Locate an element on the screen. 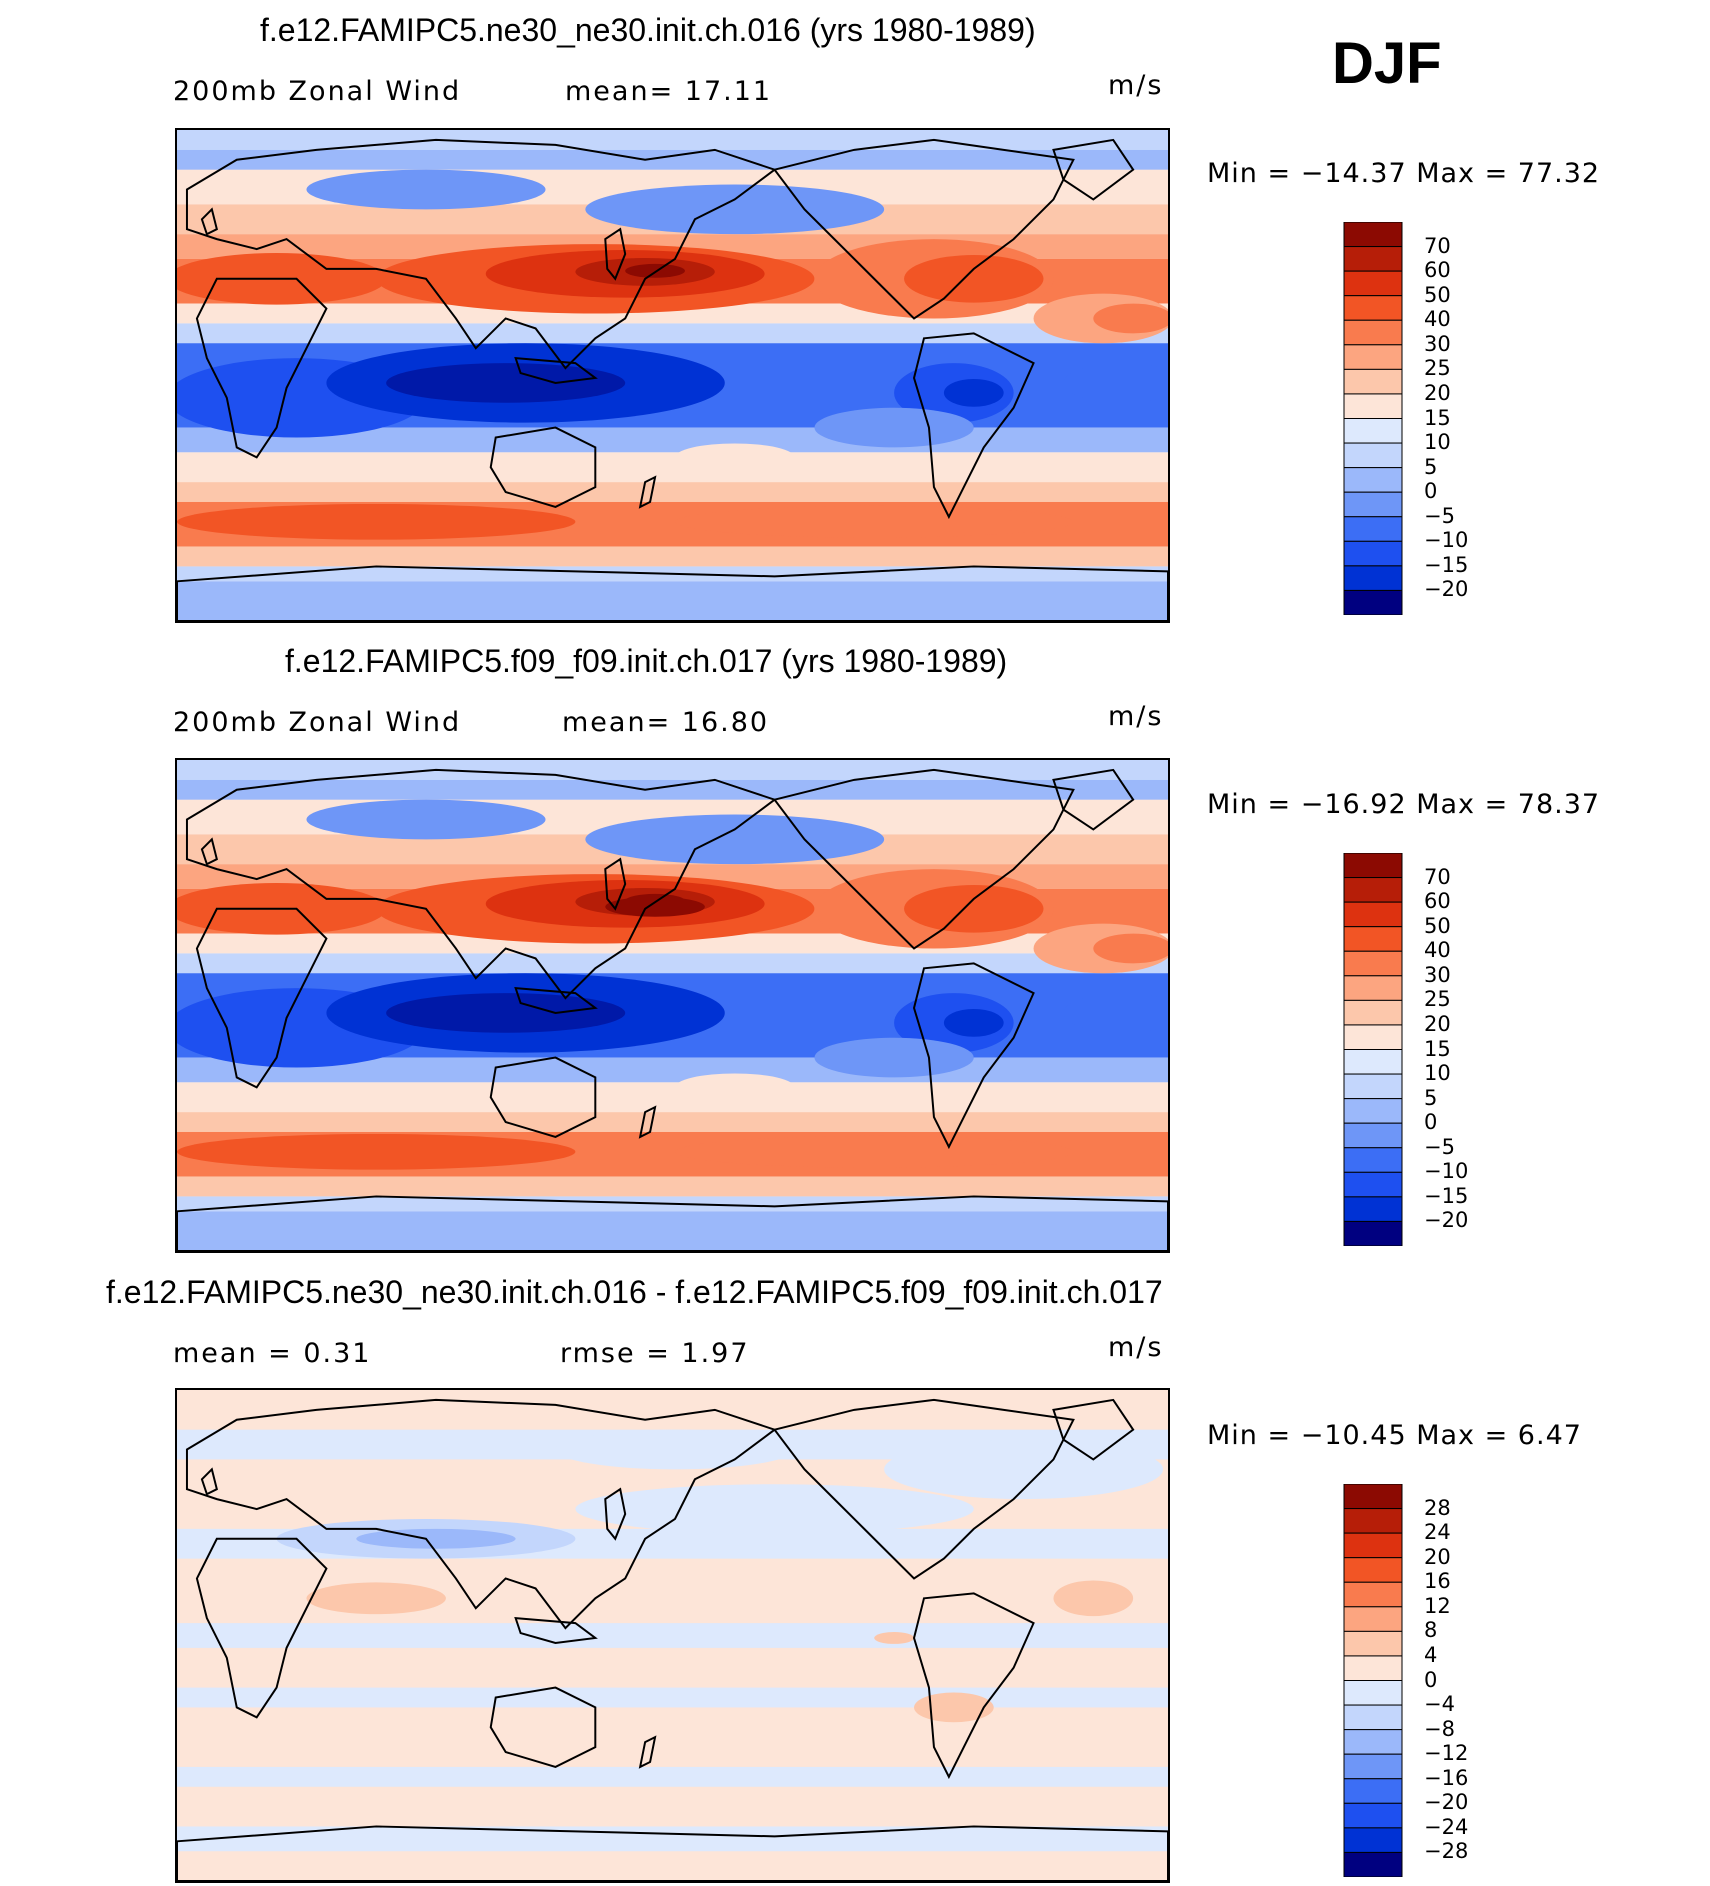  colorbar-tick-label: 30 is located at coordinates (1437, 974).